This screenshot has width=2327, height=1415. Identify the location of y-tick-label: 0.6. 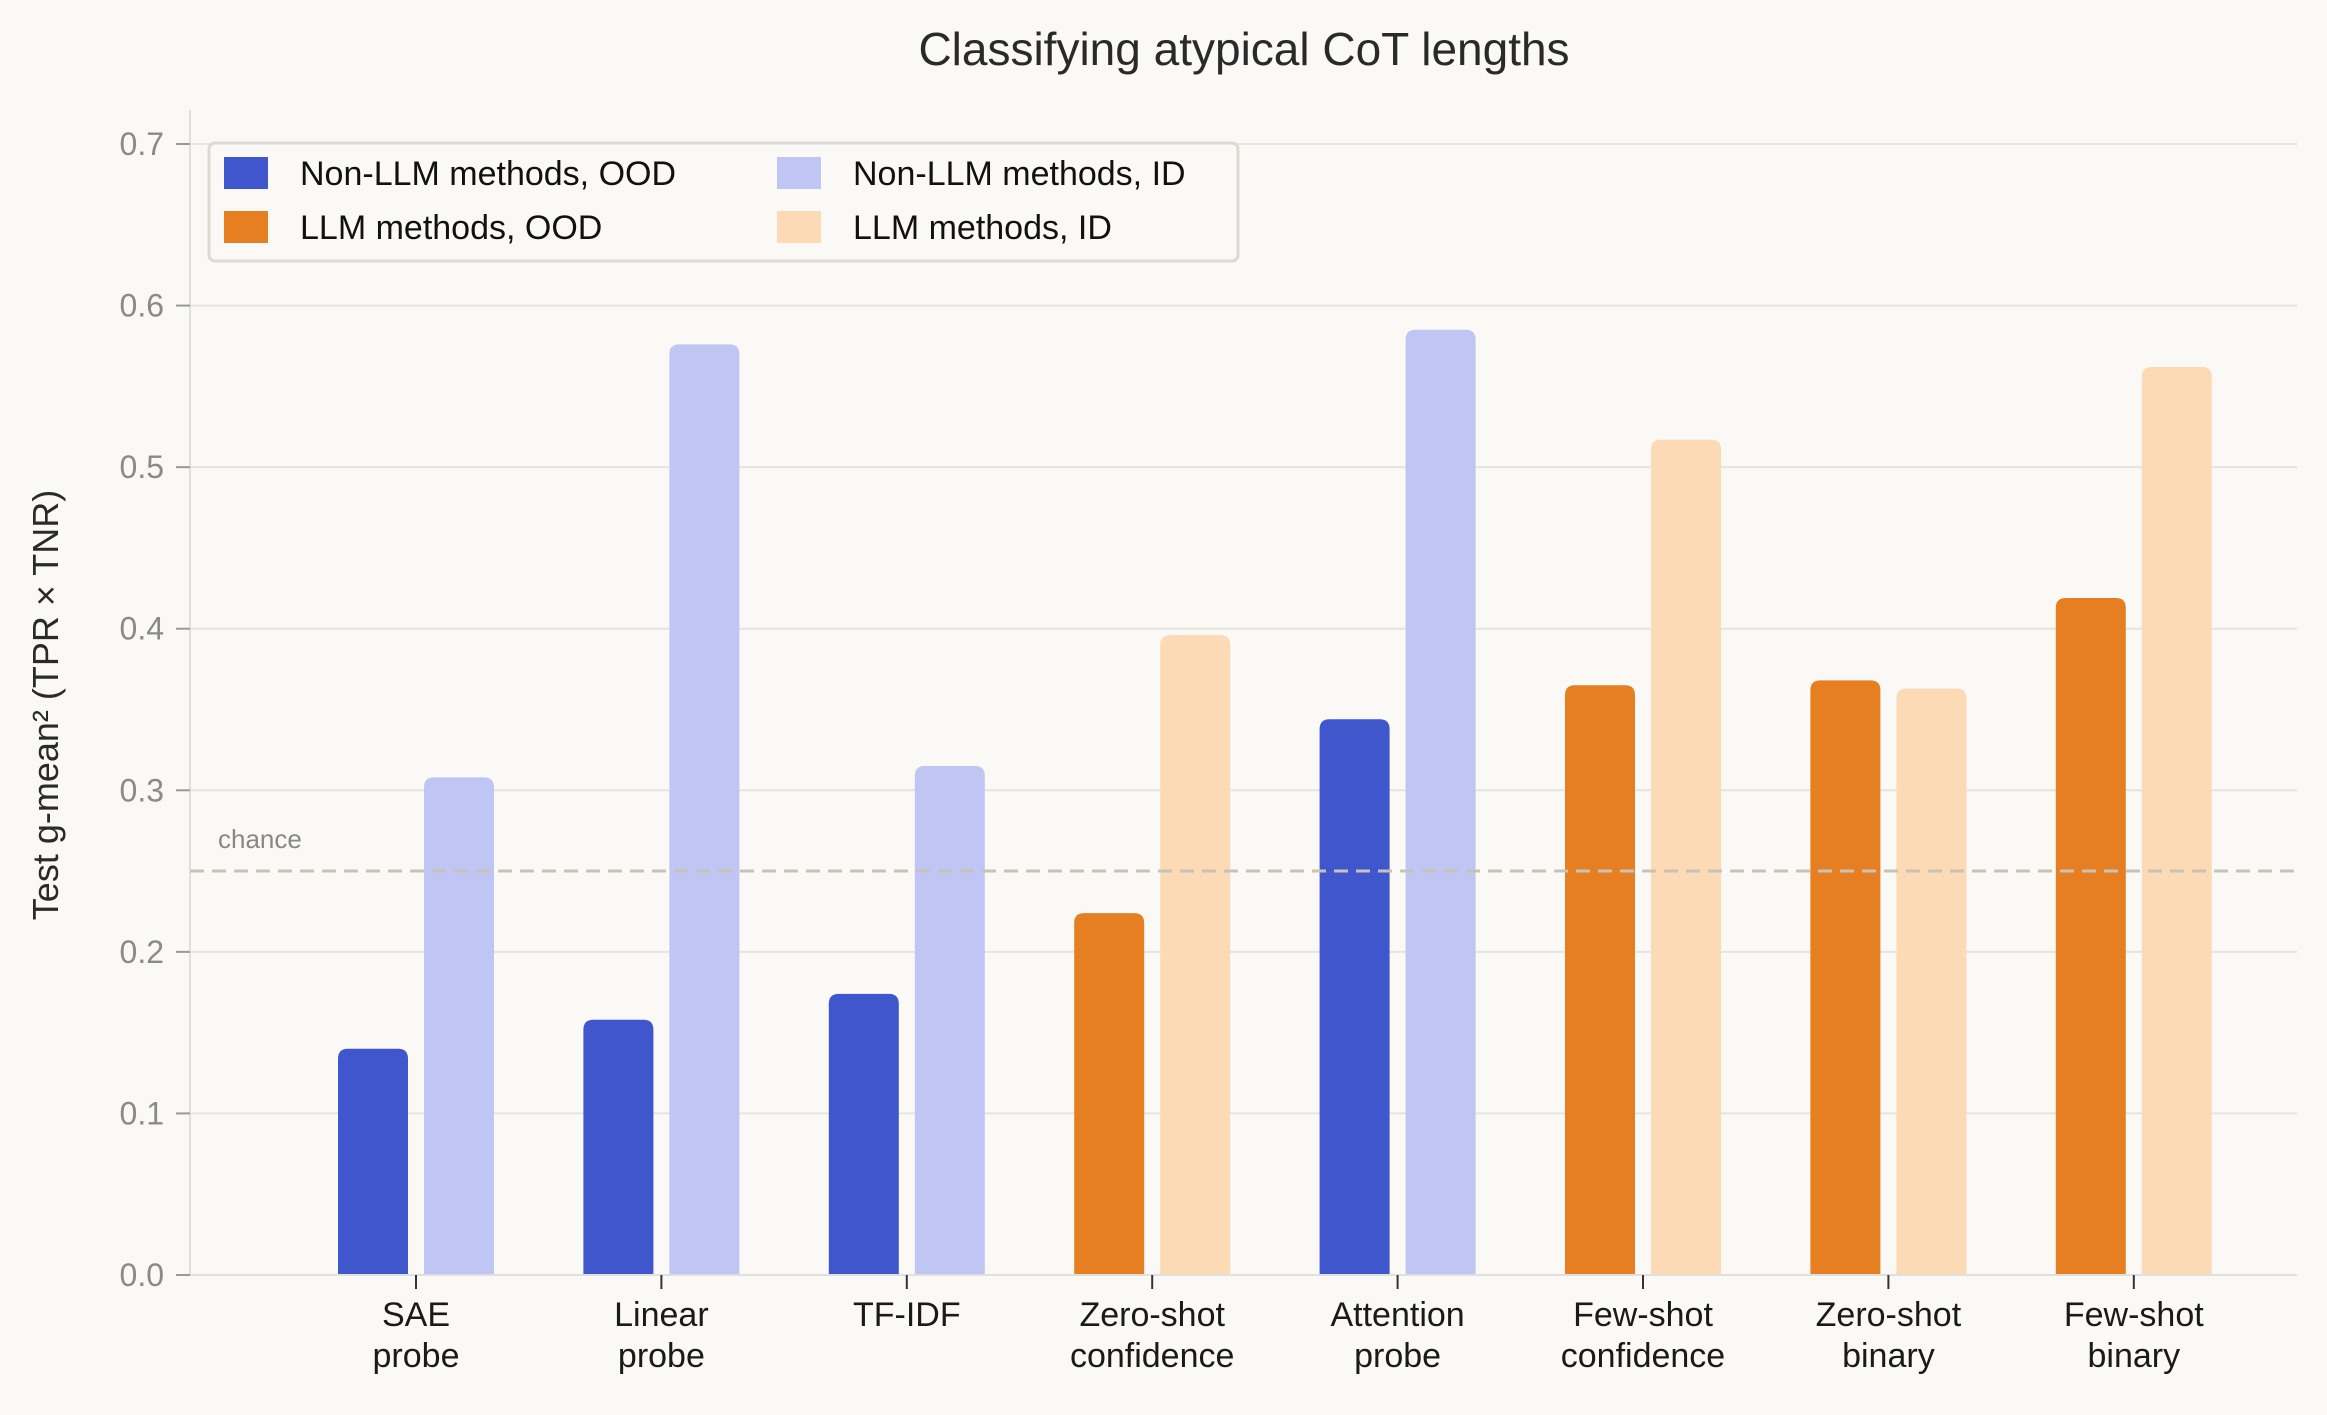
(142, 306).